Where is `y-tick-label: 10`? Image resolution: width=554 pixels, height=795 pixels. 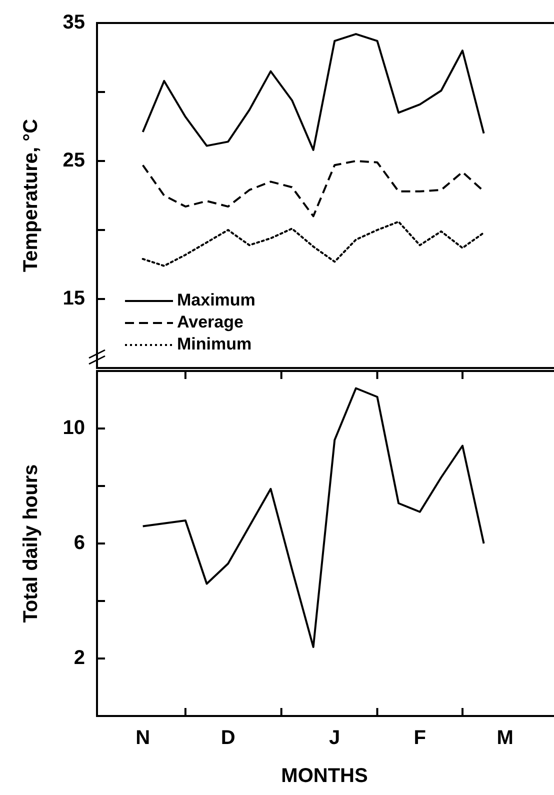 y-tick-label: 10 is located at coordinates (73, 427).